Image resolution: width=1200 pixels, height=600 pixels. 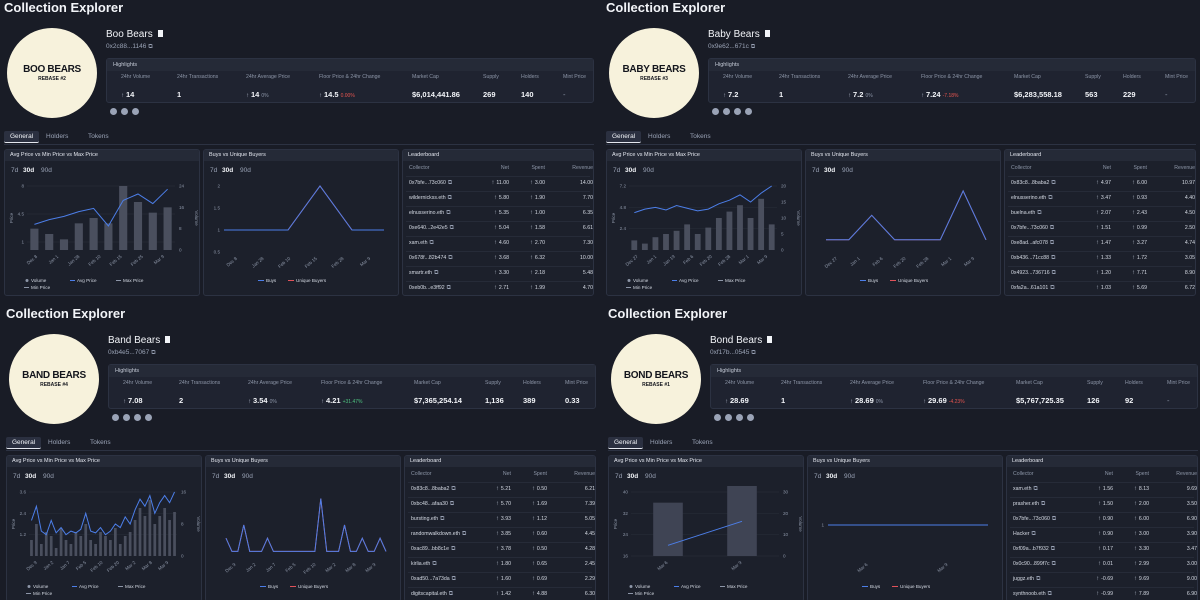 What do you see at coordinates (1033, 288) in the screenshot?
I see `leaderboard-collector: 0xfa2a...61a101 ⧉` at bounding box center [1033, 288].